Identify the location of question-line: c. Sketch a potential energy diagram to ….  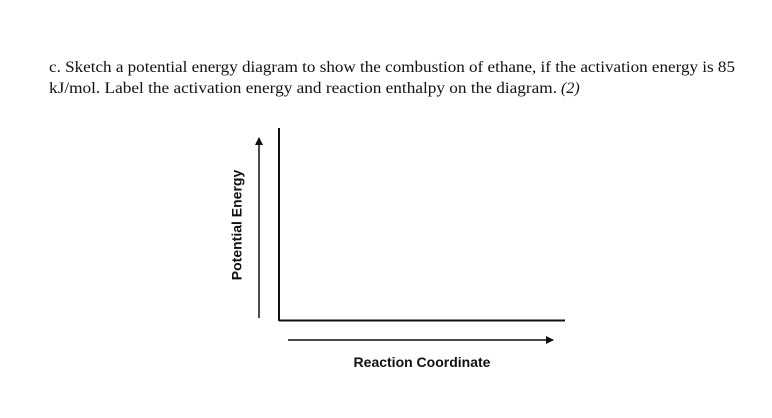
(392, 67).